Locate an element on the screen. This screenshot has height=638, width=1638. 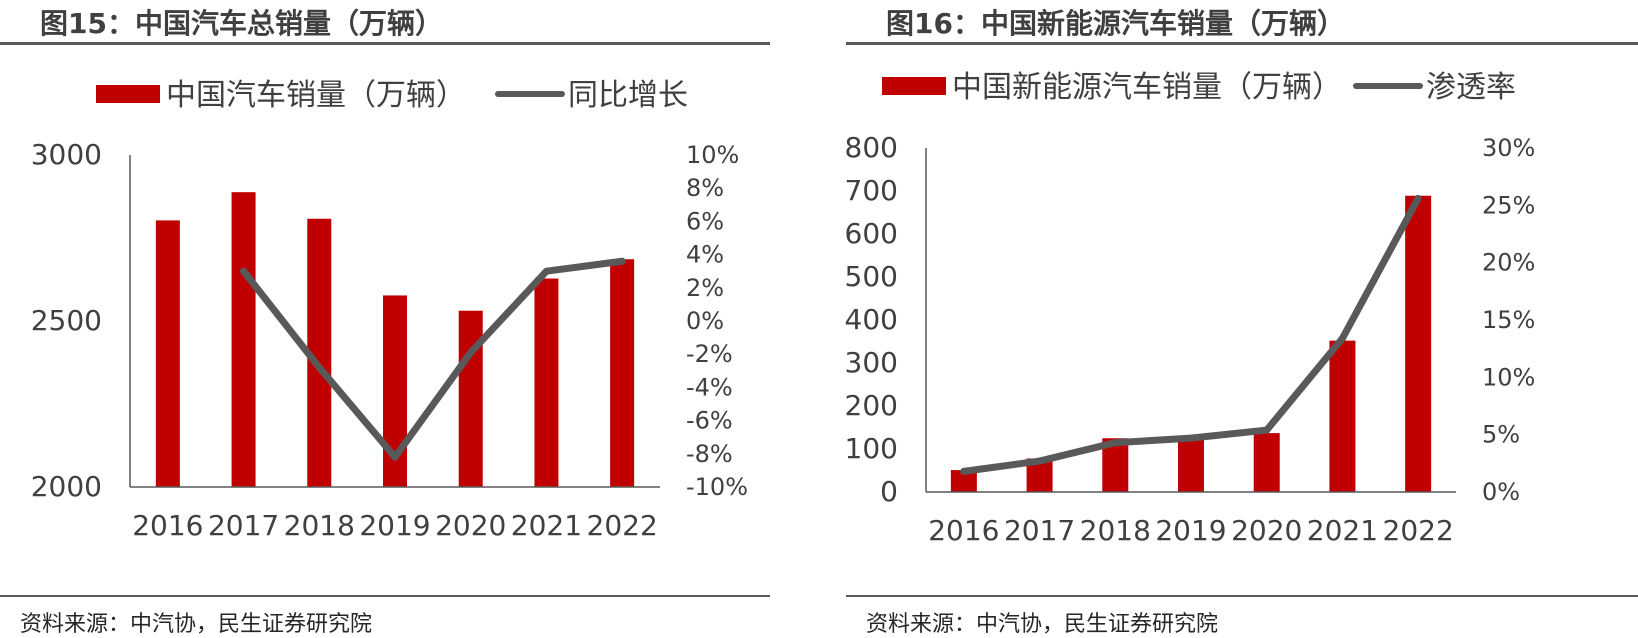
y-left-tick-label: 800 is located at coordinates (871, 147).